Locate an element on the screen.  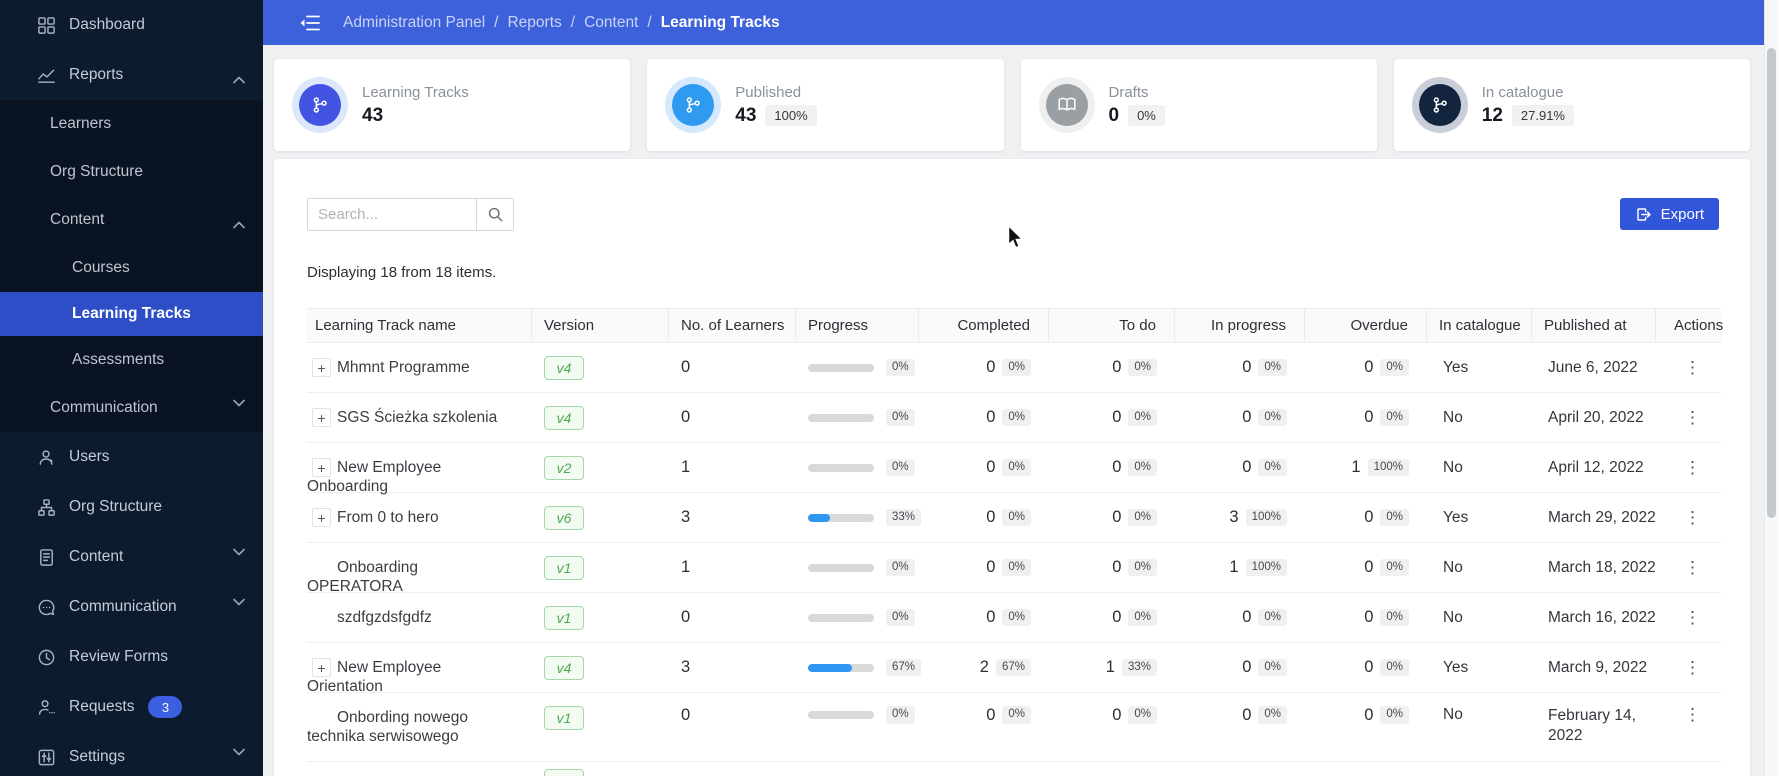
export-label: Export is located at coordinates (1682, 214).